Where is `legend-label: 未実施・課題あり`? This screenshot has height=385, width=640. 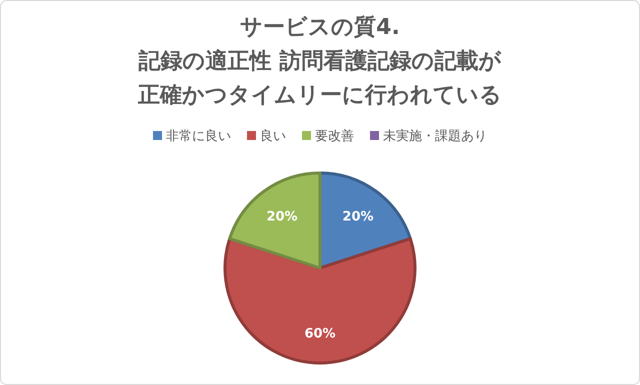
legend-label: 未実施・課題あり is located at coordinates (435, 136).